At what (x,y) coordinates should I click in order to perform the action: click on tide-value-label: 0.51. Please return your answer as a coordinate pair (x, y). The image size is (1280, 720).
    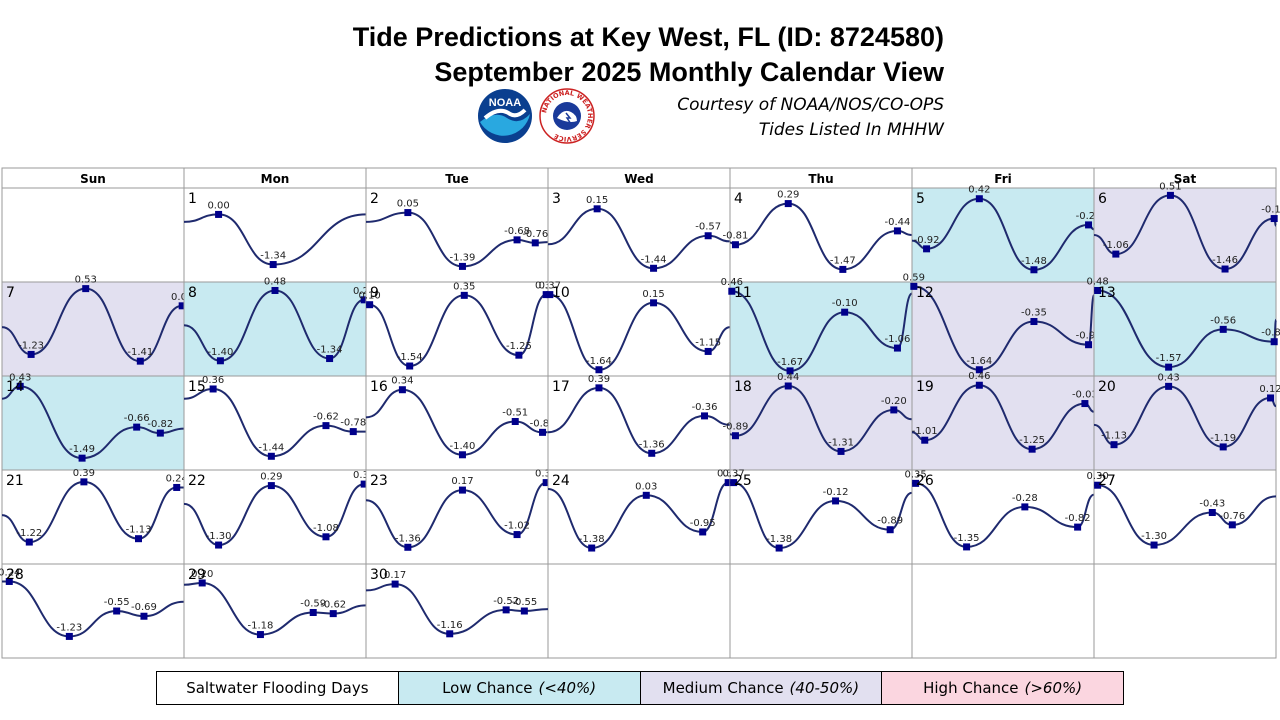
    Looking at the image, I should click on (1170, 186).